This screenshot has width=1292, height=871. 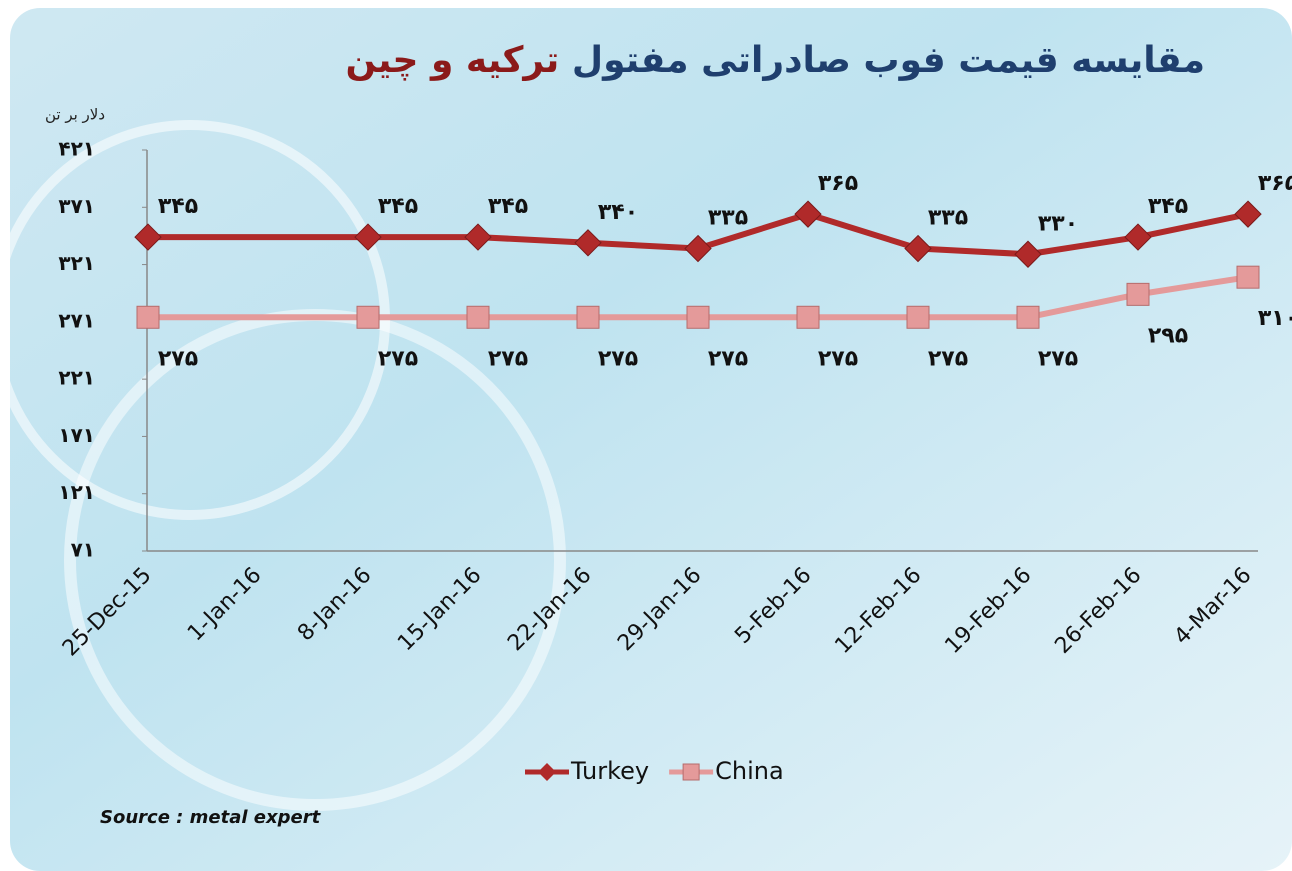 What do you see at coordinates (83, 550) in the screenshot?
I see `y-tick-label: ۷۱` at bounding box center [83, 550].